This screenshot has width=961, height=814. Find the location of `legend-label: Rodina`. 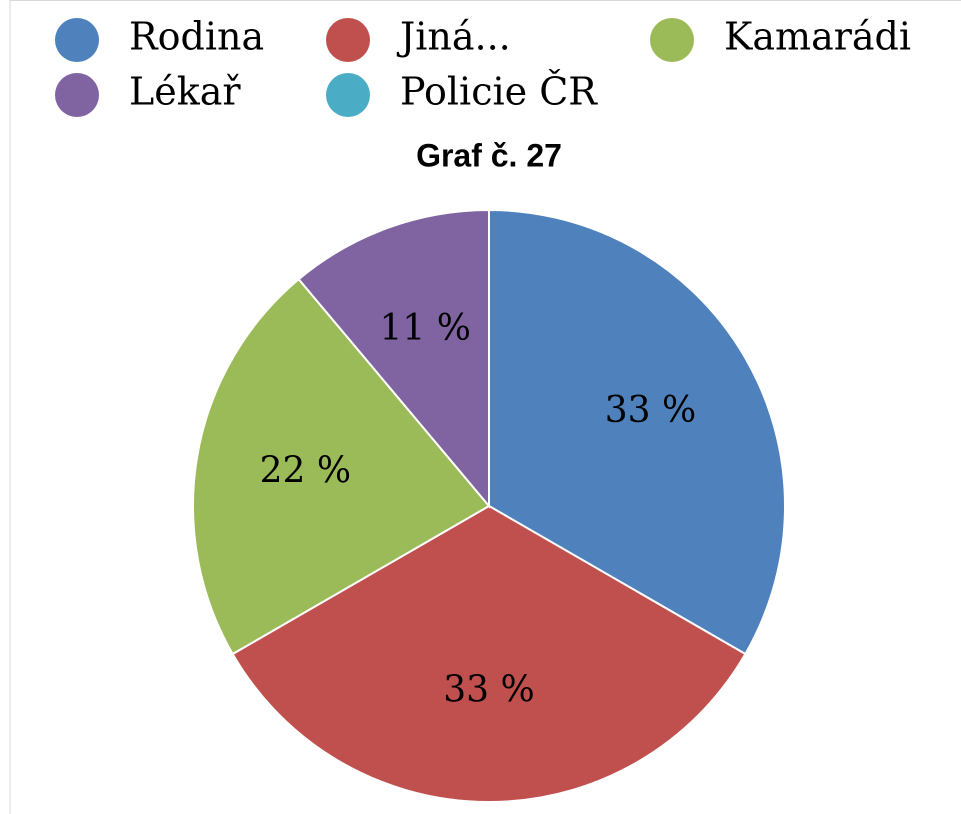

legend-label: Rodina is located at coordinates (196, 37).